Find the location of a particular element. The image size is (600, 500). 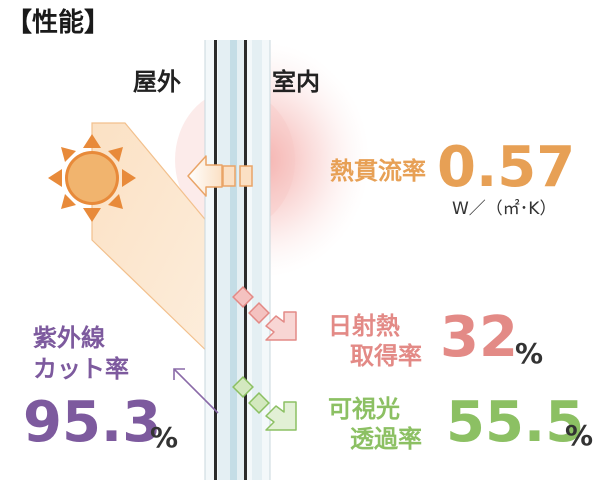

visible-label-line1: 可視光 is located at coordinates (364, 409).